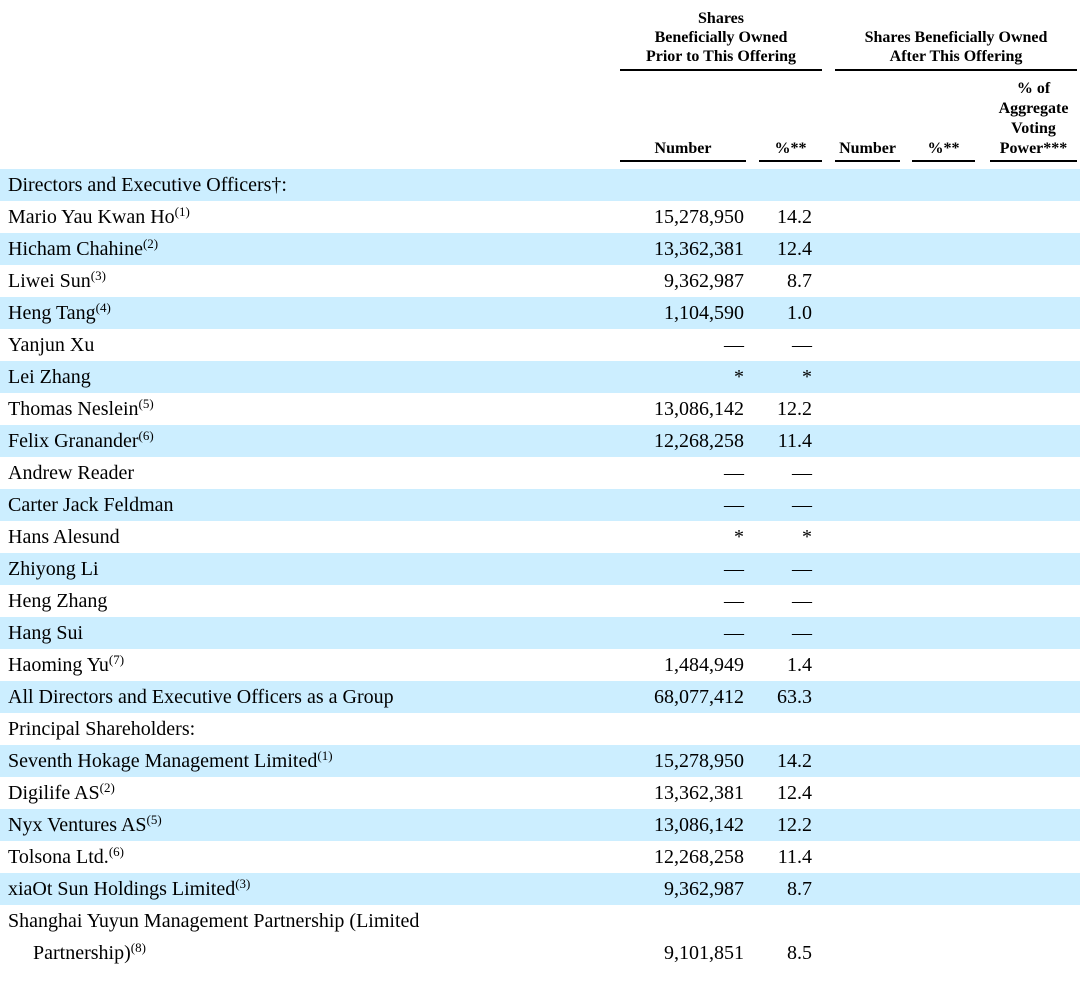 This screenshot has height=981, width=1080. Describe the element at coordinates (739, 377) in the screenshot. I see `shares-prior-number: *` at that location.